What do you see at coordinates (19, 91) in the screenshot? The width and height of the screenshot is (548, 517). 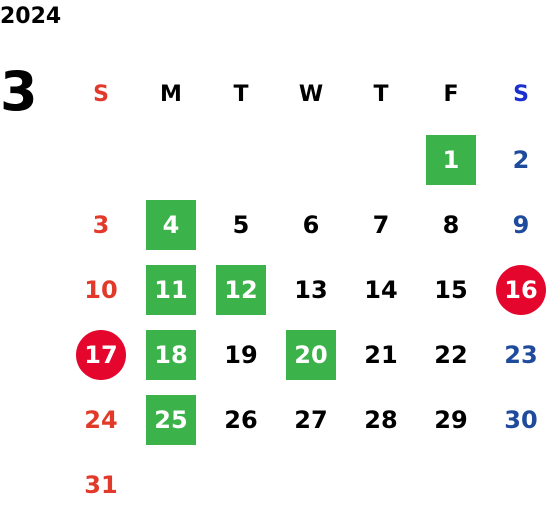 I see `month-number: 3` at bounding box center [19, 91].